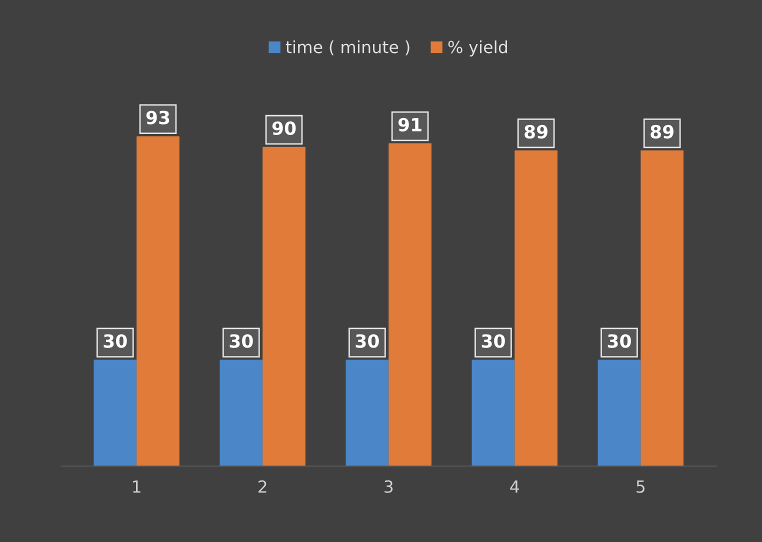 This screenshot has width=762, height=542. I want to click on x-tick-label: 2, so click(262, 486).